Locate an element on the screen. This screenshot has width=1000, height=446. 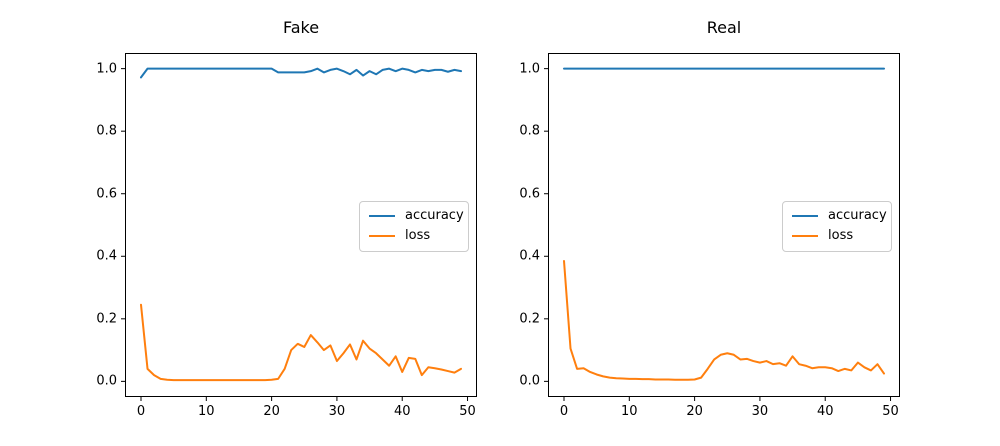
chart-title-fake: Fake is located at coordinates (301, 27).